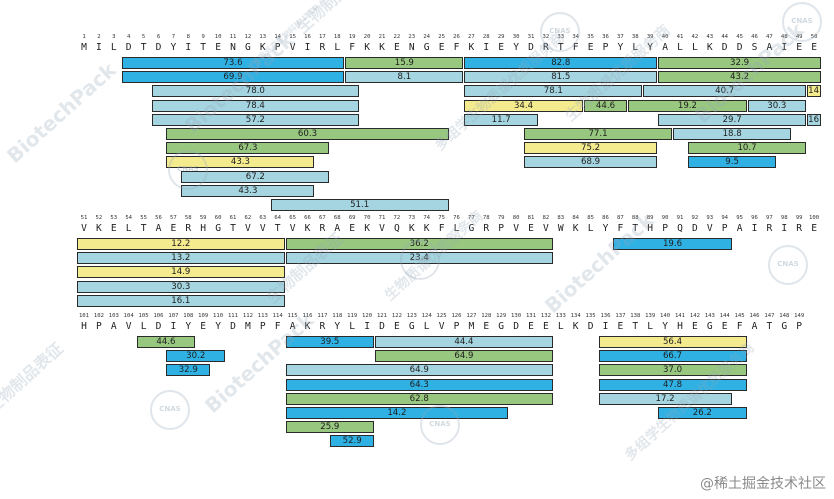  Describe the element at coordinates (732, 162) in the screenshot. I see `peptide-bar: 9.5` at that location.